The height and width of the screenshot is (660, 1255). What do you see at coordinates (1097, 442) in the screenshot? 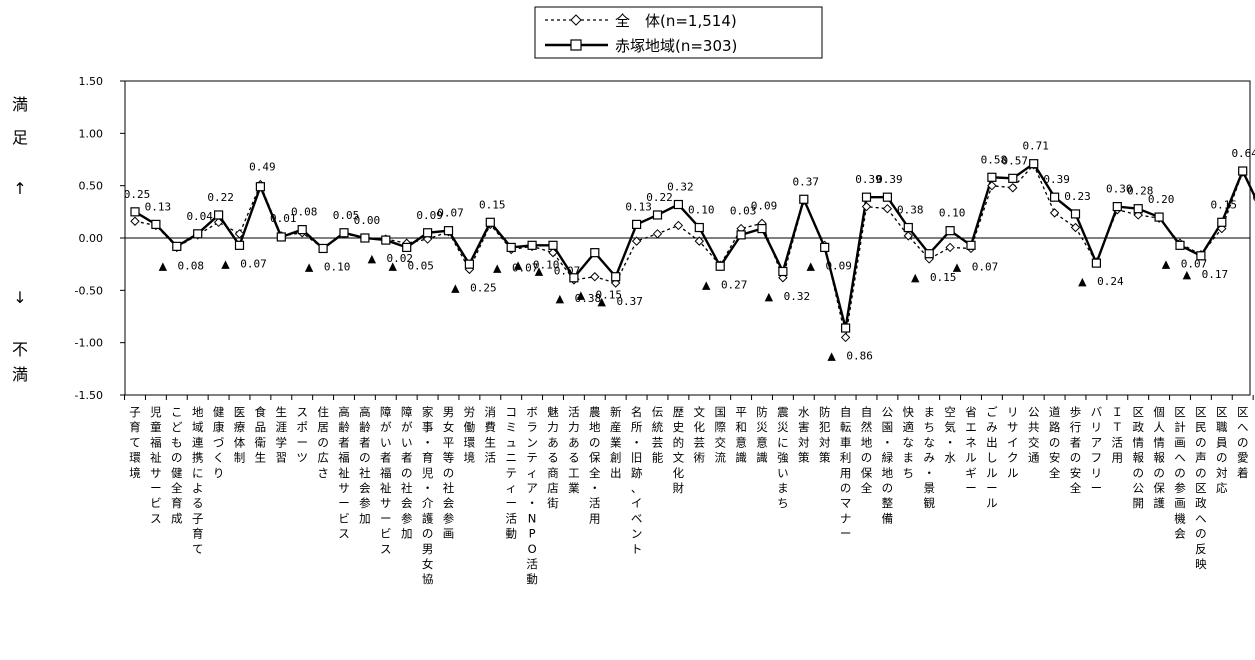
I see `category-char: ア` at bounding box center [1097, 442].